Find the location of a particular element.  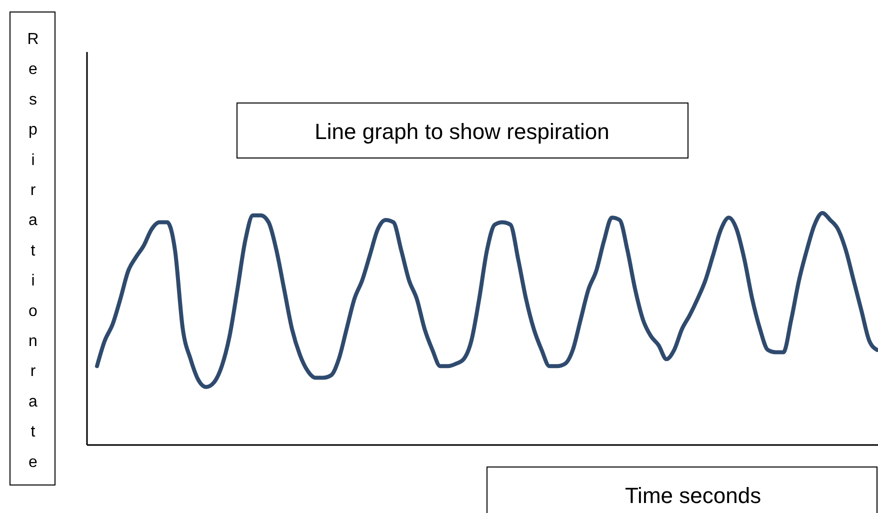

x-axis-title: Time seconds is located at coordinates (693, 495).